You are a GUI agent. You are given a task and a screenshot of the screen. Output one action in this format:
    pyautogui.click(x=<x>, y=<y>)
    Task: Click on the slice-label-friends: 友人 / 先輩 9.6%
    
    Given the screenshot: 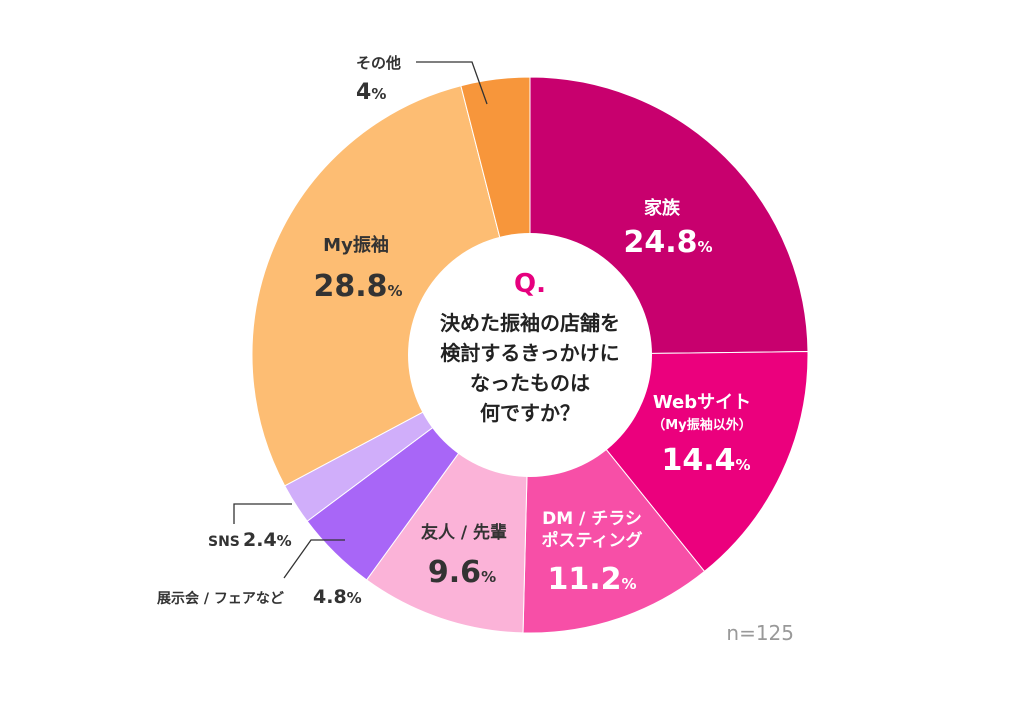 What is the action you would take?
    pyautogui.click(x=464, y=556)
    